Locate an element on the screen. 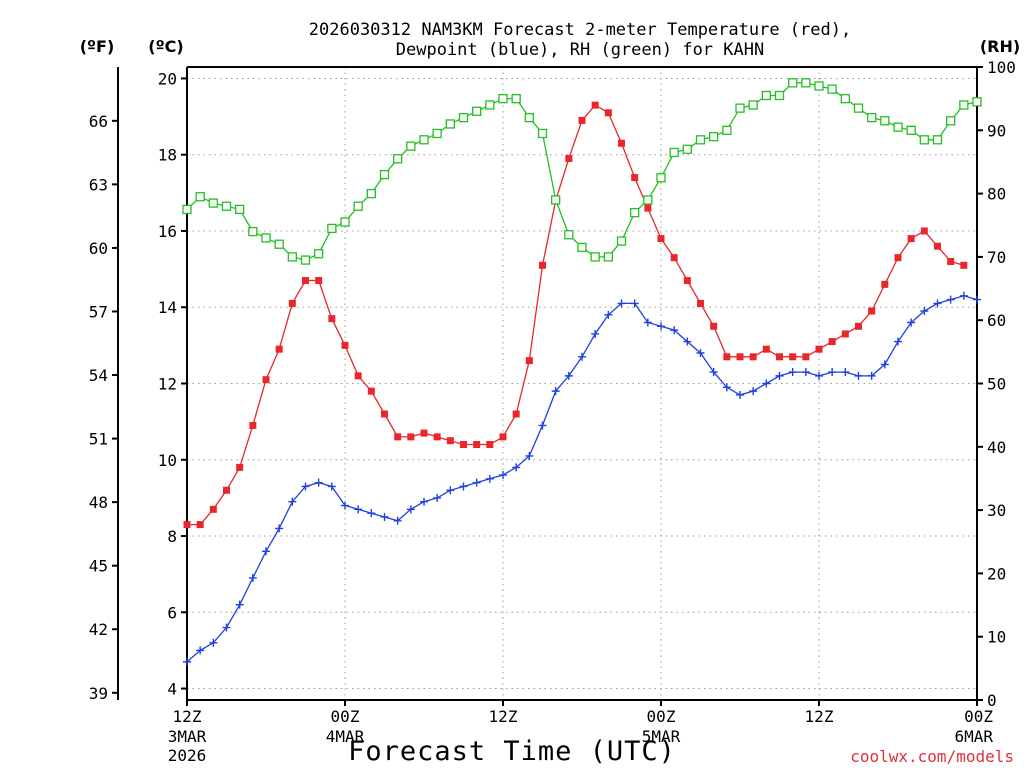 The image size is (1024, 768). units-fahrenheit-label: (ºF) is located at coordinates (97, 46).